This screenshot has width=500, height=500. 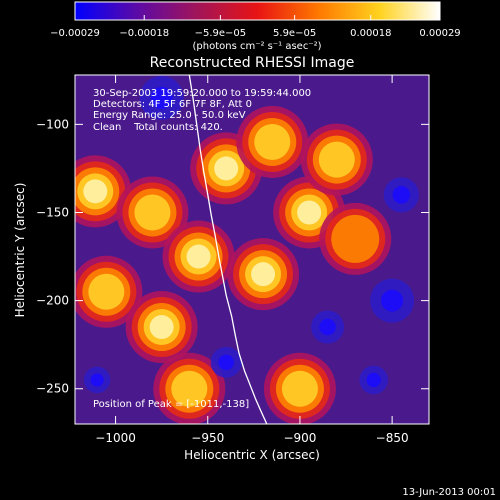 I want to click on colorbar-tick-label: −5.9e−05, so click(x=221, y=33).